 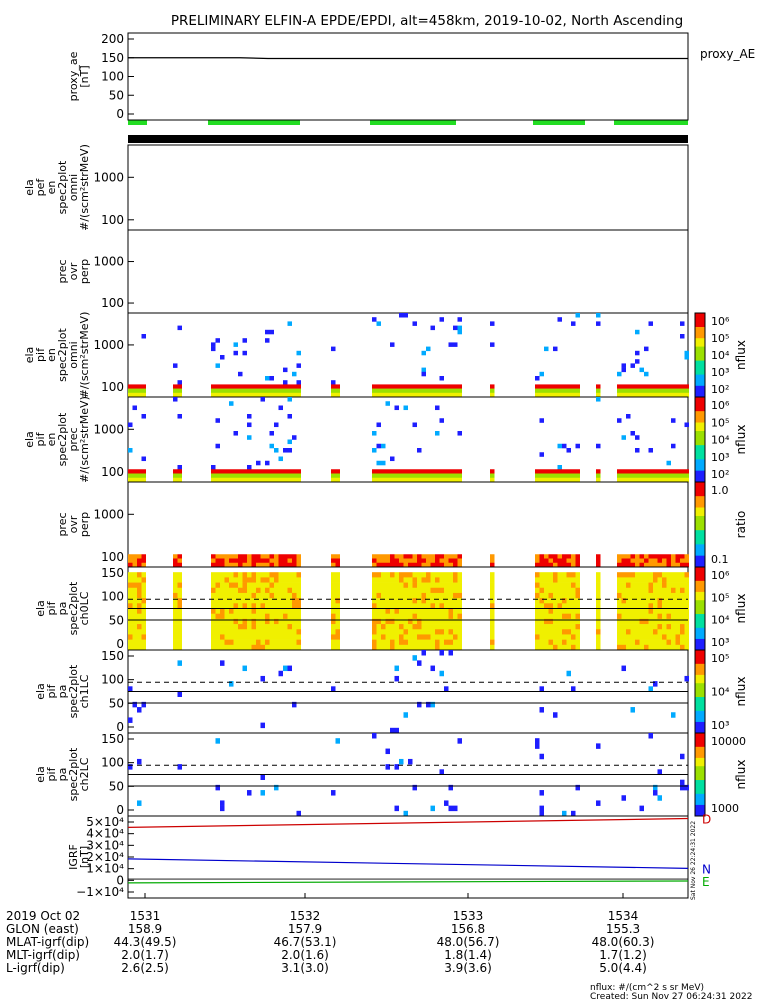 I want to click on xaxis-row-value: 2.0(1.7), so click(x=145, y=955).